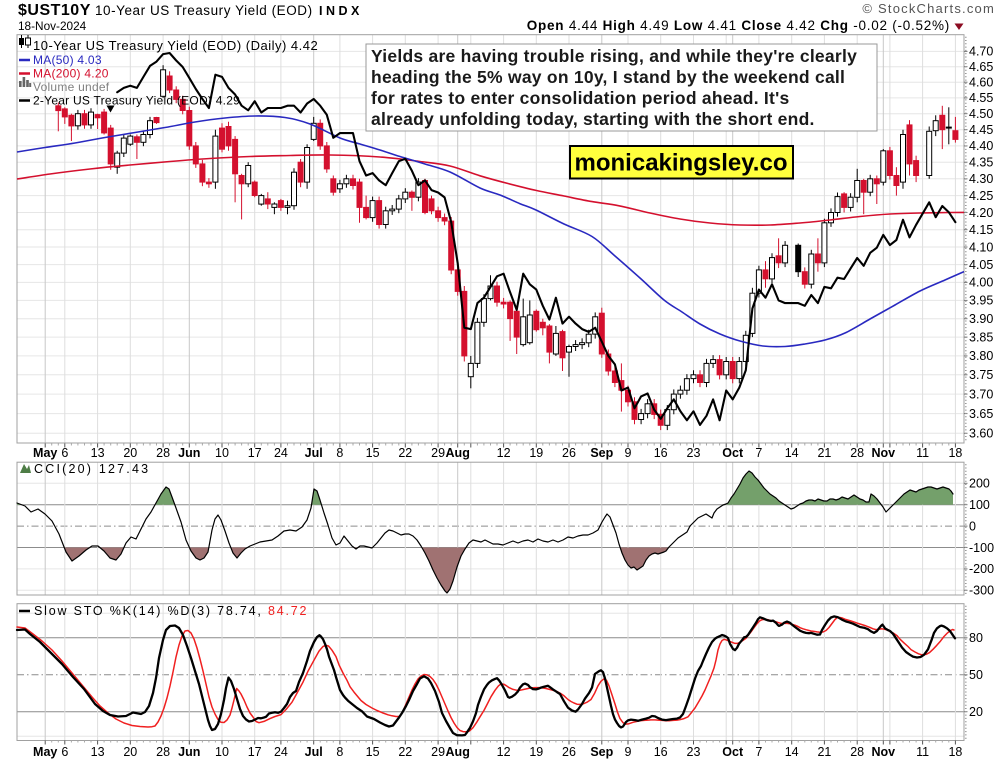 This screenshot has height=767, width=1004. I want to click on svg-text: monicakingsley.co, so click(681, 163).